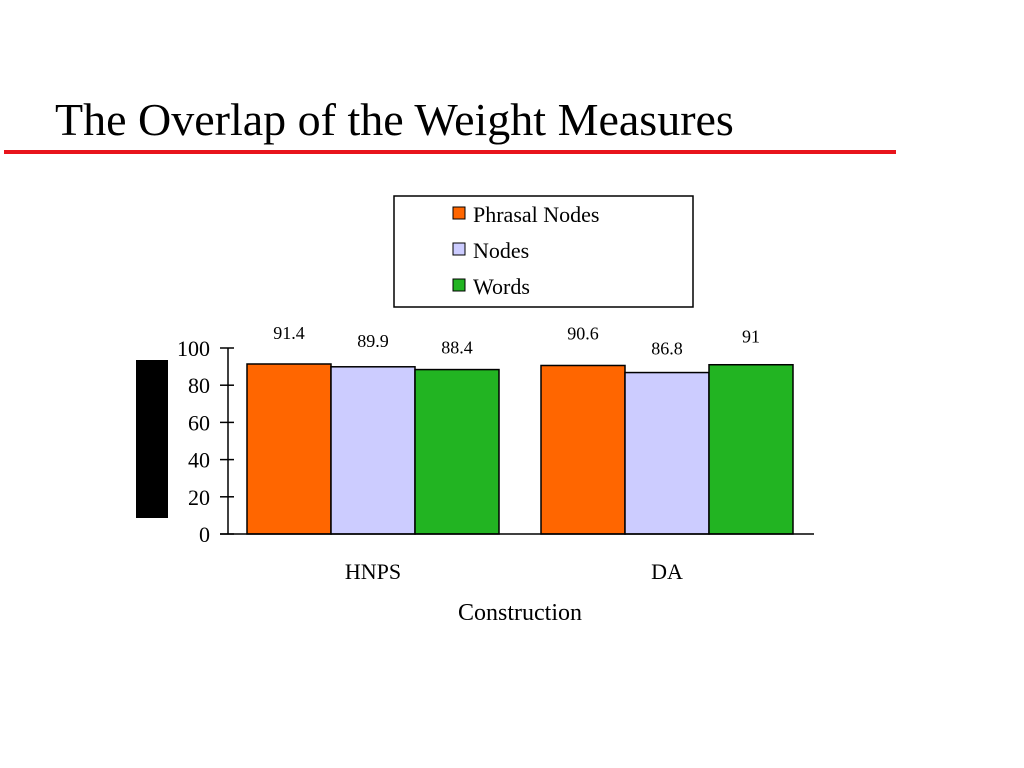 This screenshot has width=1024, height=768. Describe the element at coordinates (152, 439) in the screenshot. I see `y-axis-label-obscured` at that location.